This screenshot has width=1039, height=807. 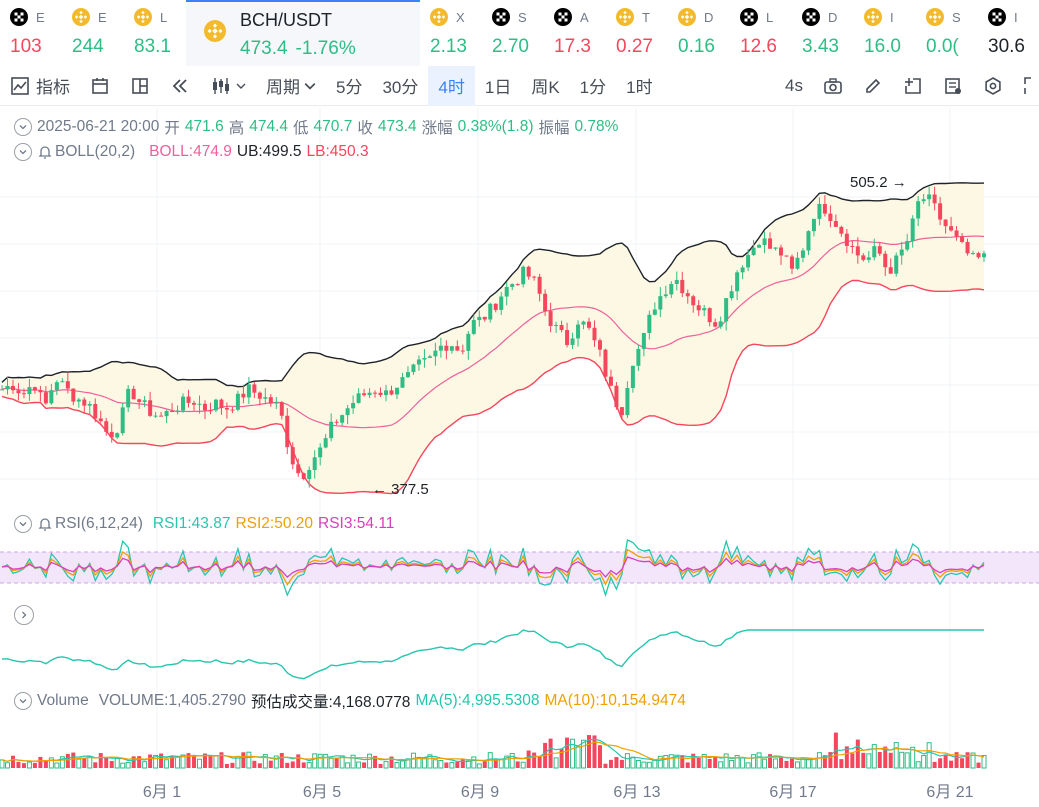 I want to click on fullscreen-button, so click(x=1026, y=86).